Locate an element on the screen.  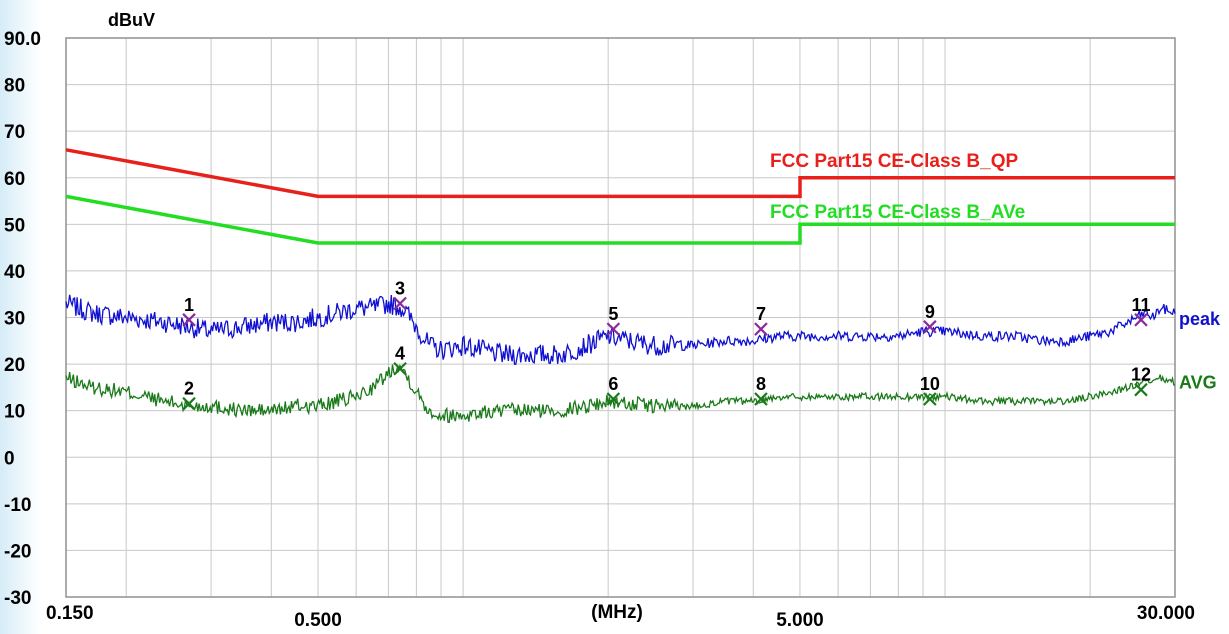
y-tick-label: 70 is located at coordinates (14, 132).